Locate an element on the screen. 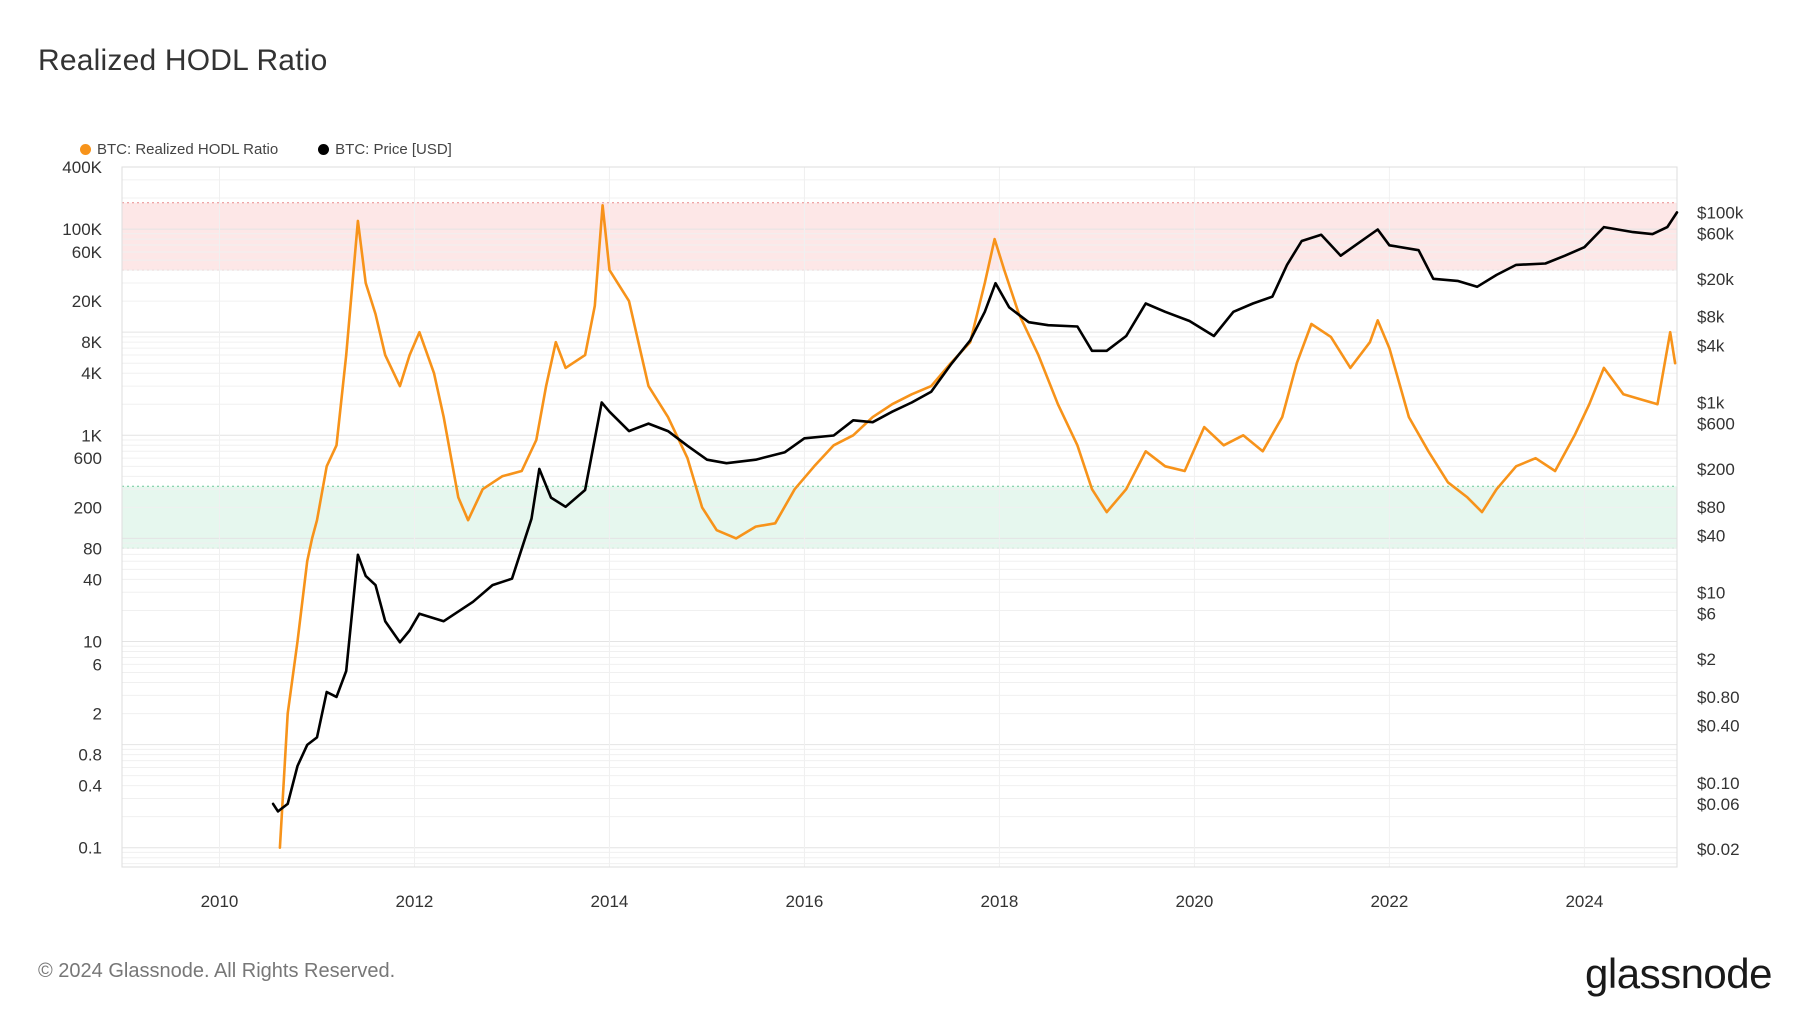 Image resolution: width=1800 pixels, height=1013 pixels. left-tick-label: 0.1 is located at coordinates (90, 848).